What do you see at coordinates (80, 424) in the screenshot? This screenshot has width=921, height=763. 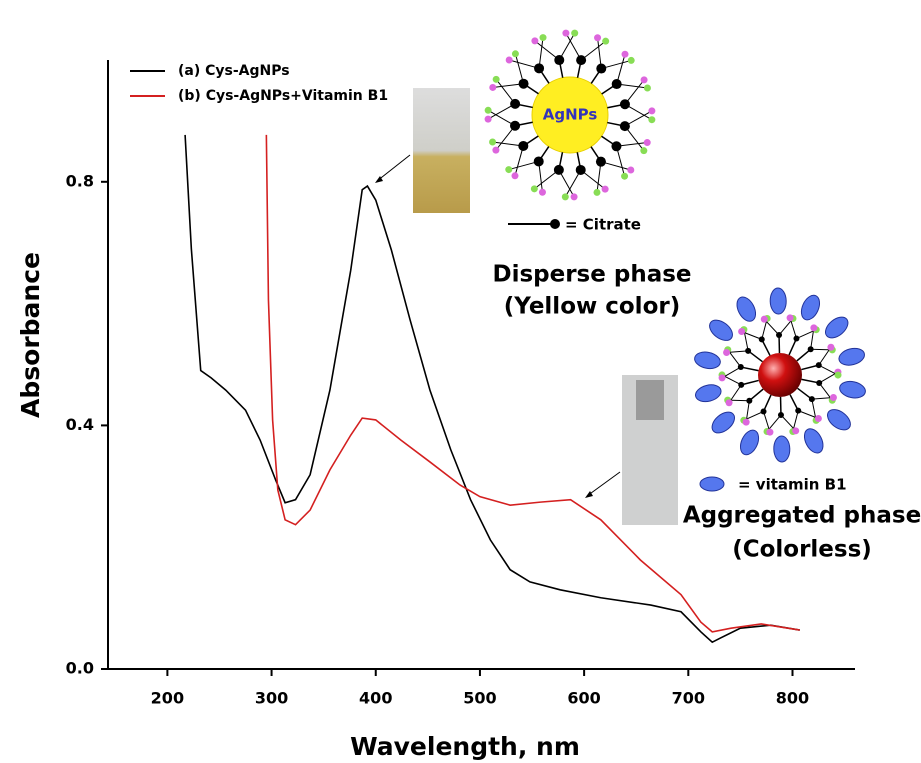 I see `y-tick-label: 0.4` at bounding box center [80, 424].